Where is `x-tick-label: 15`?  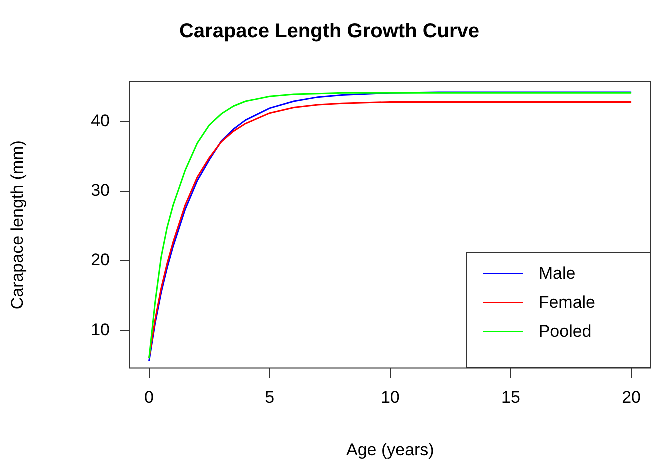 x-tick-label: 15 is located at coordinates (511, 398).